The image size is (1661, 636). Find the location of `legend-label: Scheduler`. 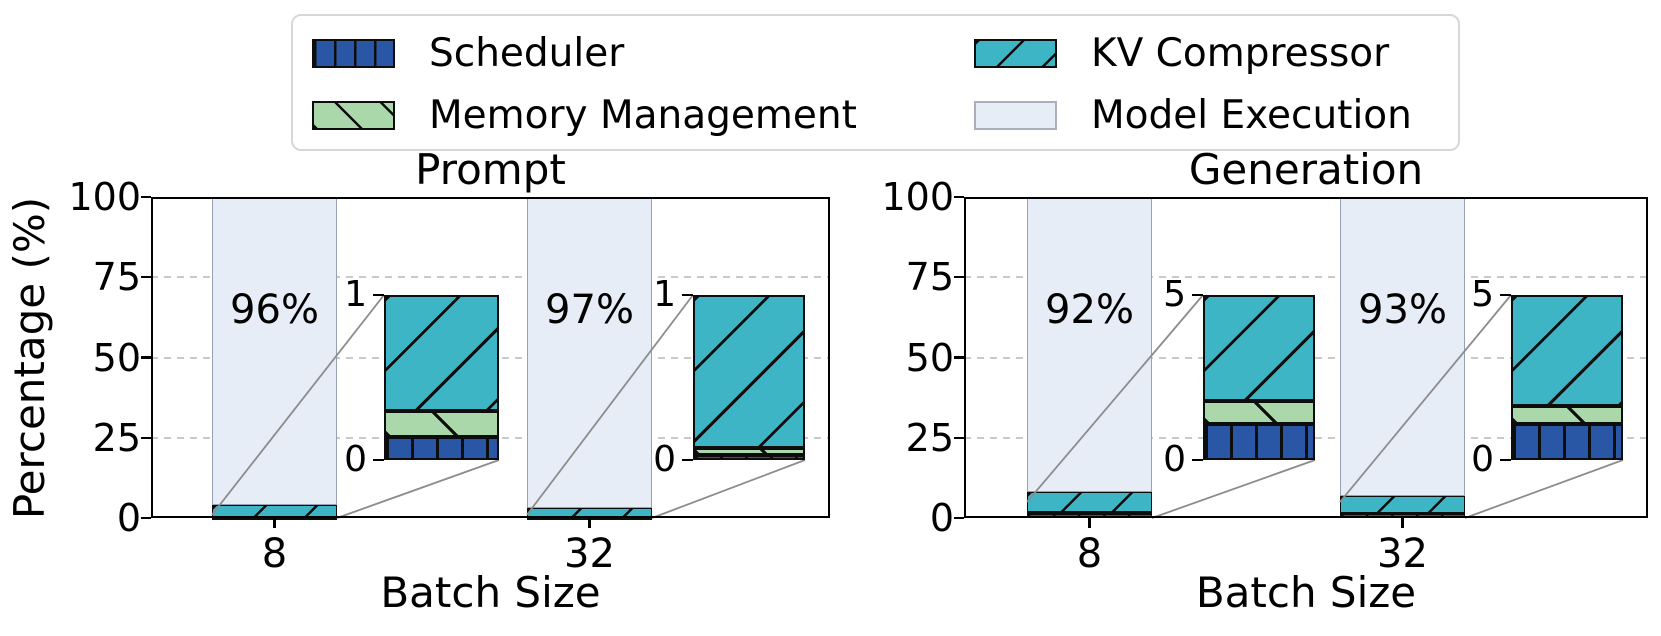

legend-label: Scheduler is located at coordinates (527, 53).